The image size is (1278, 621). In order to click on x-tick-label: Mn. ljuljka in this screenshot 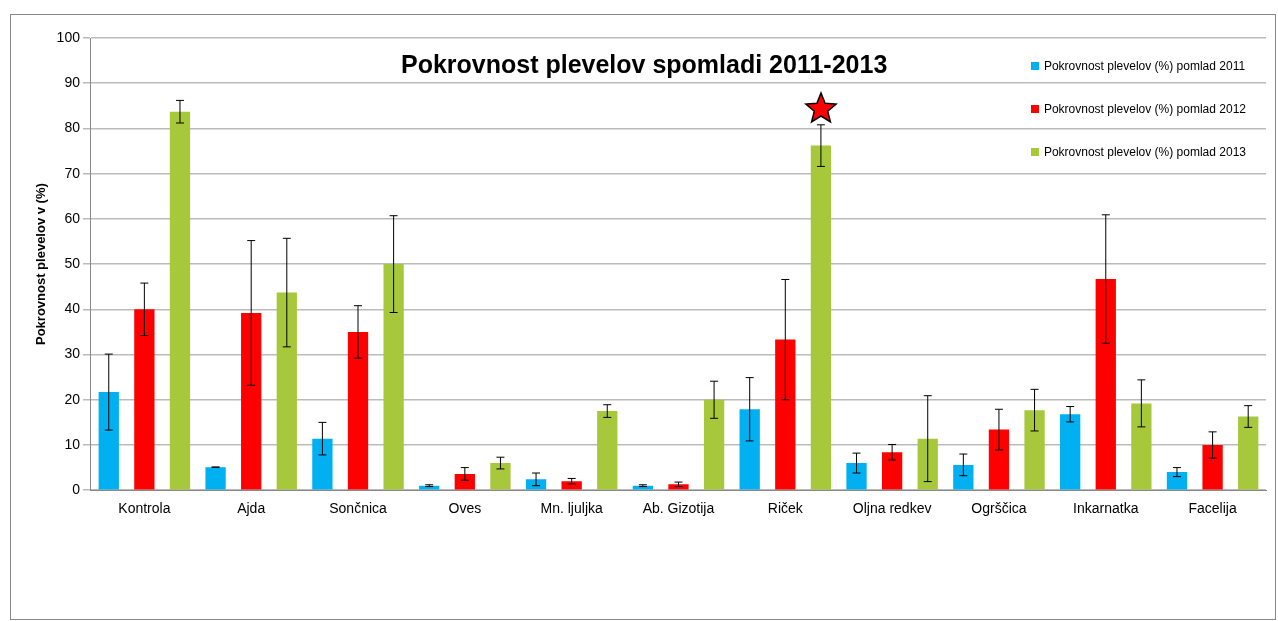, I will do `click(571, 508)`.